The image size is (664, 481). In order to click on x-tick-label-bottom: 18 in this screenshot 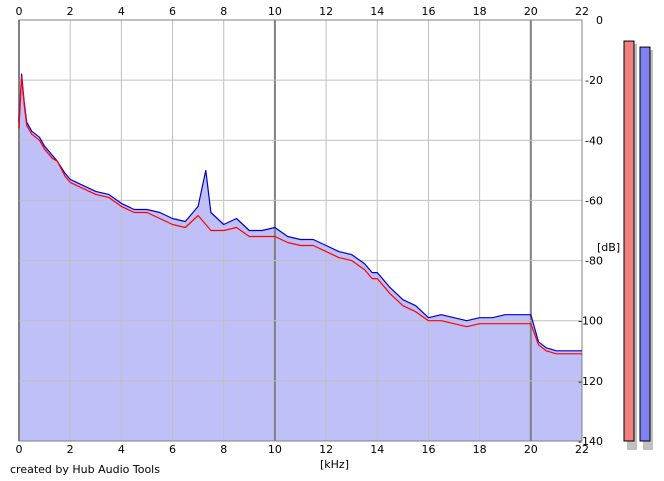, I will do `click(480, 449)`.